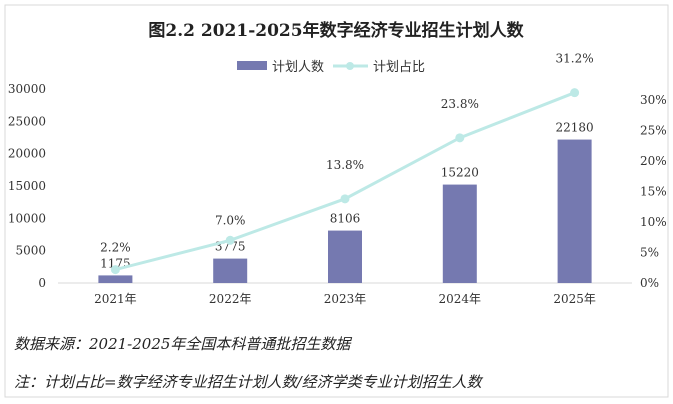  I want to click on right-tick-label: 20%, so click(653, 161).